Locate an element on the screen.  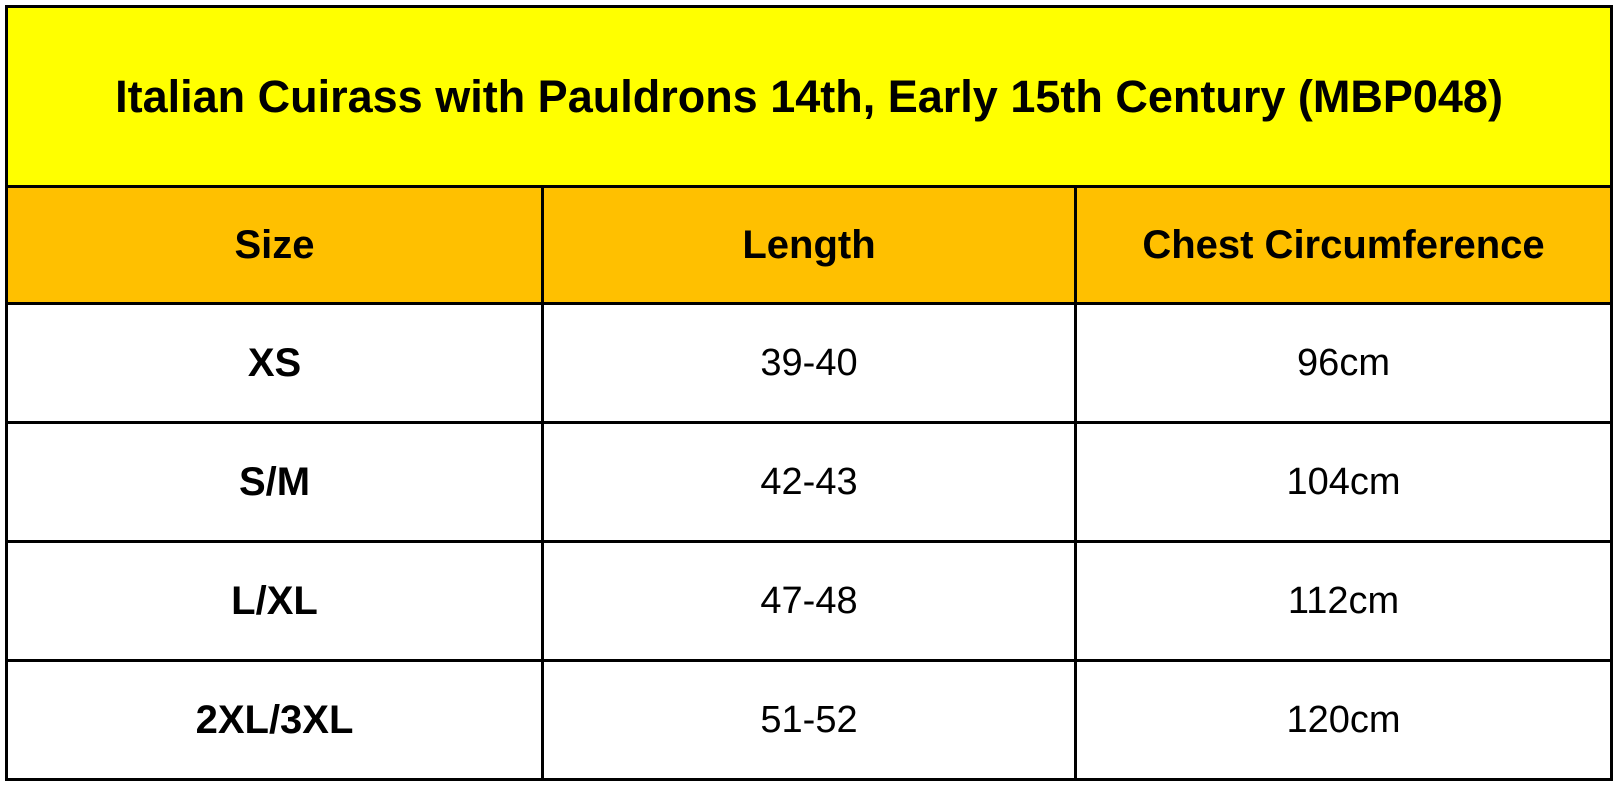
data-cell: 39-40 is located at coordinates (809, 363).